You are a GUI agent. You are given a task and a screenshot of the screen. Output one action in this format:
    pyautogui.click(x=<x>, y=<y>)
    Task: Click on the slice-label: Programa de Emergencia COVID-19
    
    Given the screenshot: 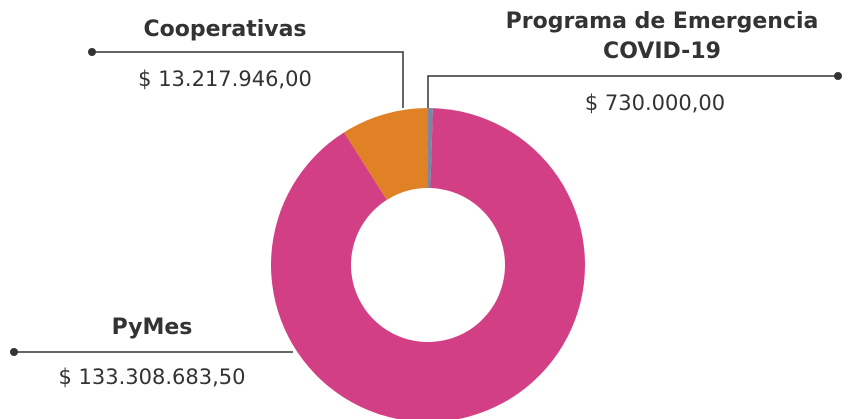 What is the action you would take?
    pyautogui.click(x=662, y=36)
    